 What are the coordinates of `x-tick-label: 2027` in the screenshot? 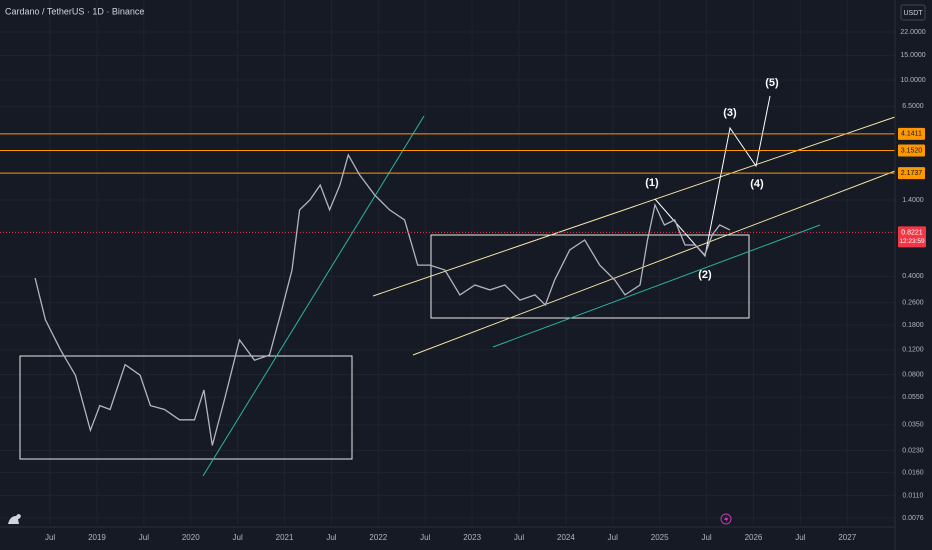 It's located at (847, 537).